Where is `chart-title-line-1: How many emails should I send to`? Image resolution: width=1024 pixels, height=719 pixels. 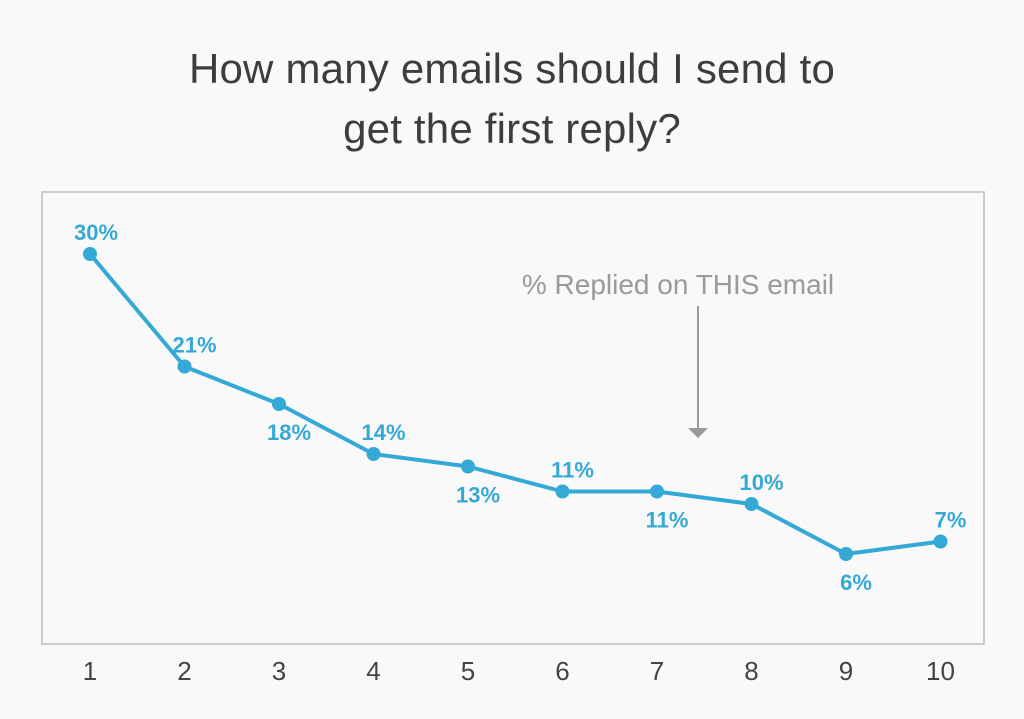 chart-title-line-1: How many emails should I send to is located at coordinates (512, 68).